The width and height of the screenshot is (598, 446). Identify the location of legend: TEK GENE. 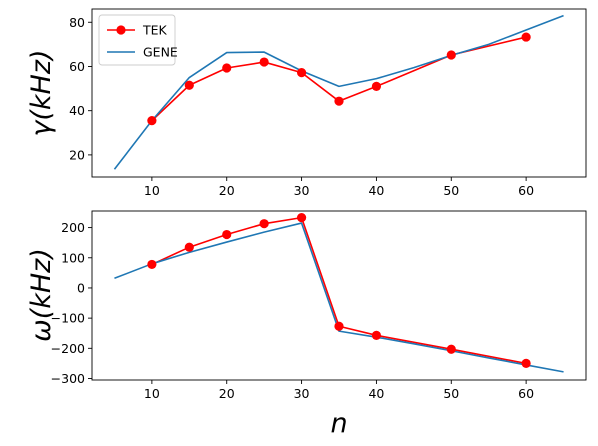
(138, 40).